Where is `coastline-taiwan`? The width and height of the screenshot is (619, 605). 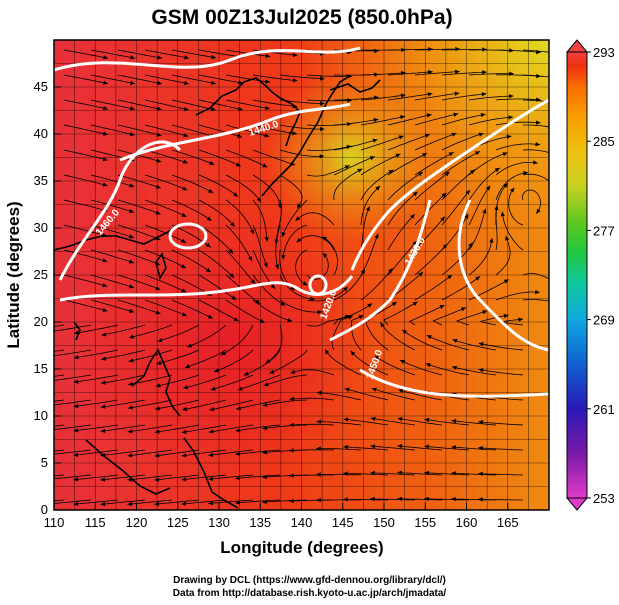
coastline-taiwan is located at coordinates (161, 266).